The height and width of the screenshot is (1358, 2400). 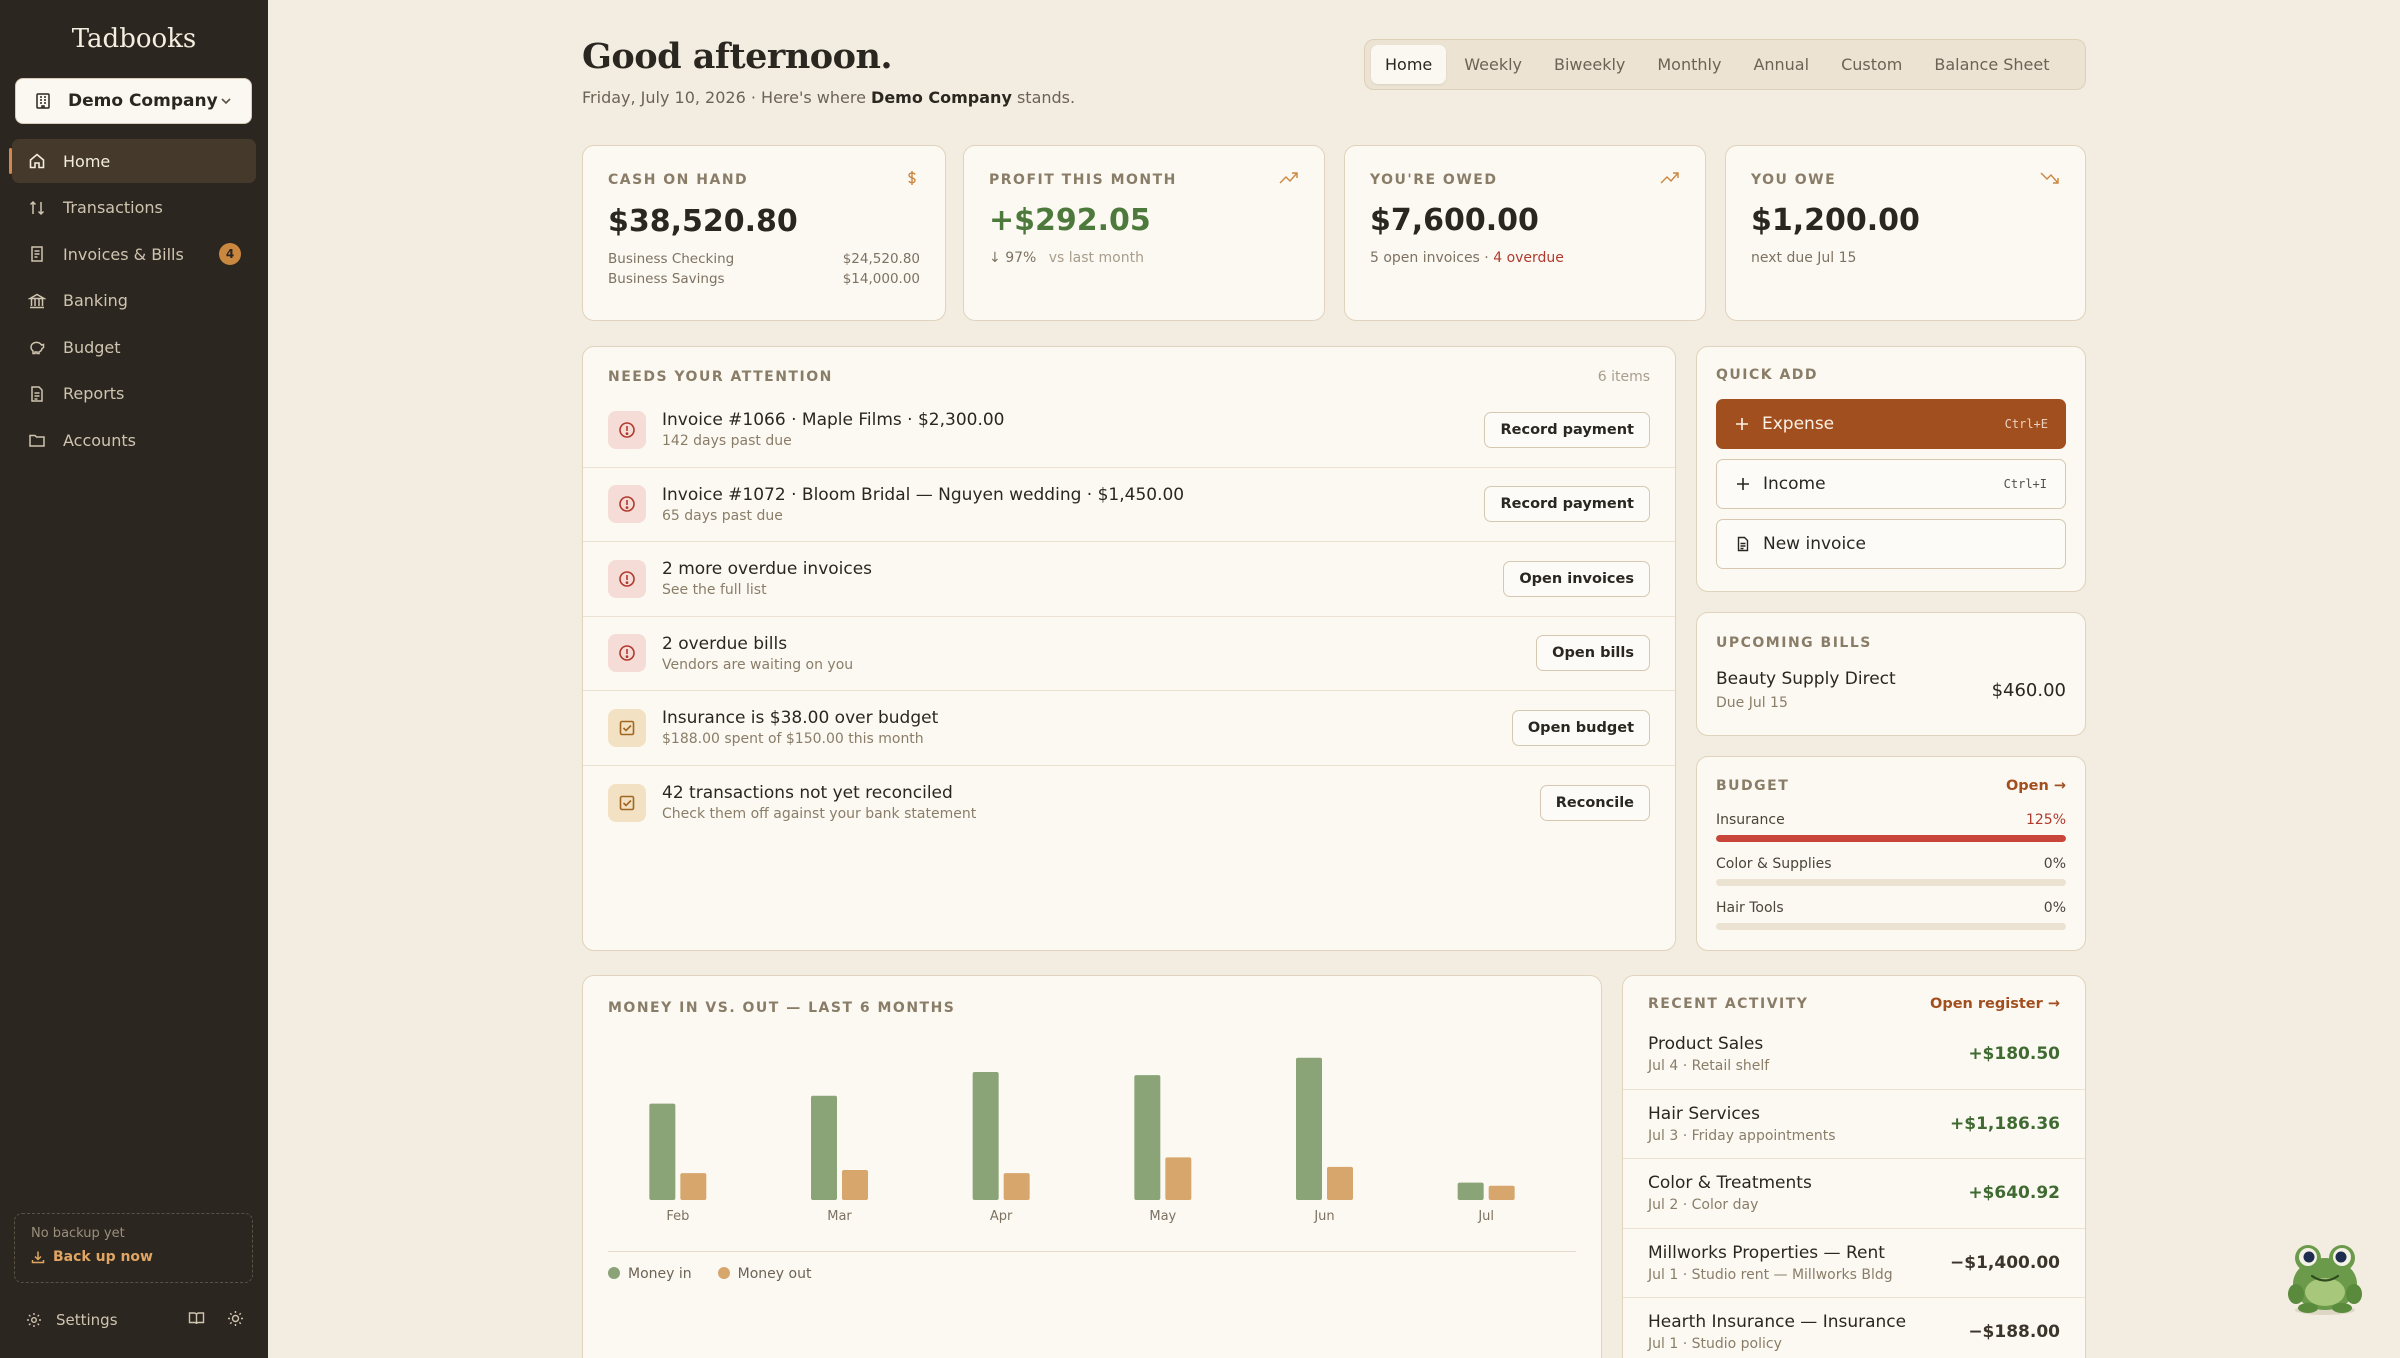 I want to click on attention-action-button: Open invoices, so click(x=1576, y=578).